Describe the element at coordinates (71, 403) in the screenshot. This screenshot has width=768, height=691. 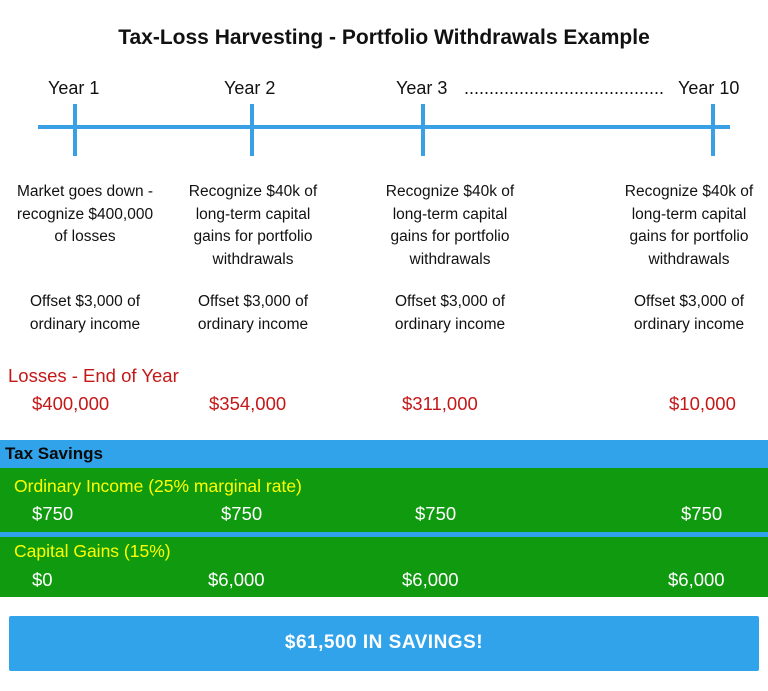
I see `loss-value-year-1: $400,000` at that location.